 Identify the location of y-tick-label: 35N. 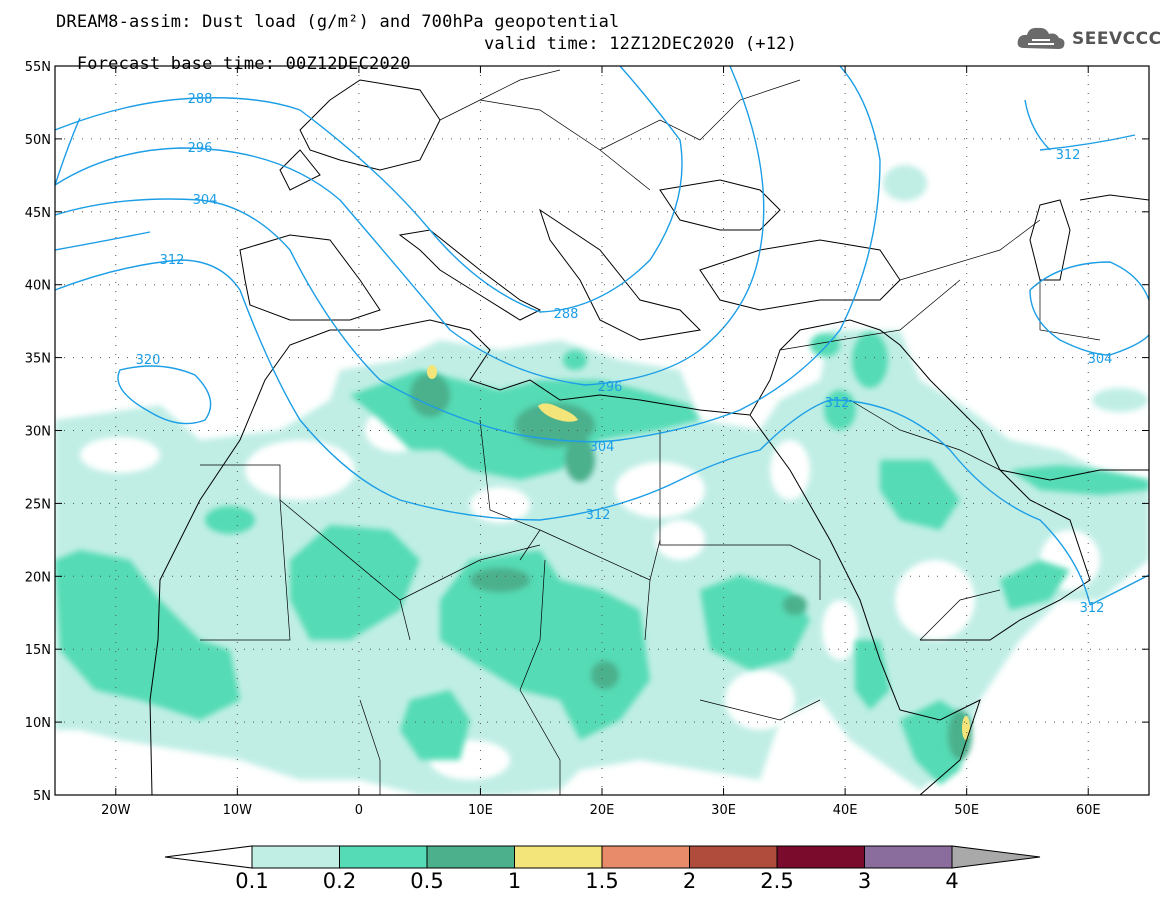
(38, 359).